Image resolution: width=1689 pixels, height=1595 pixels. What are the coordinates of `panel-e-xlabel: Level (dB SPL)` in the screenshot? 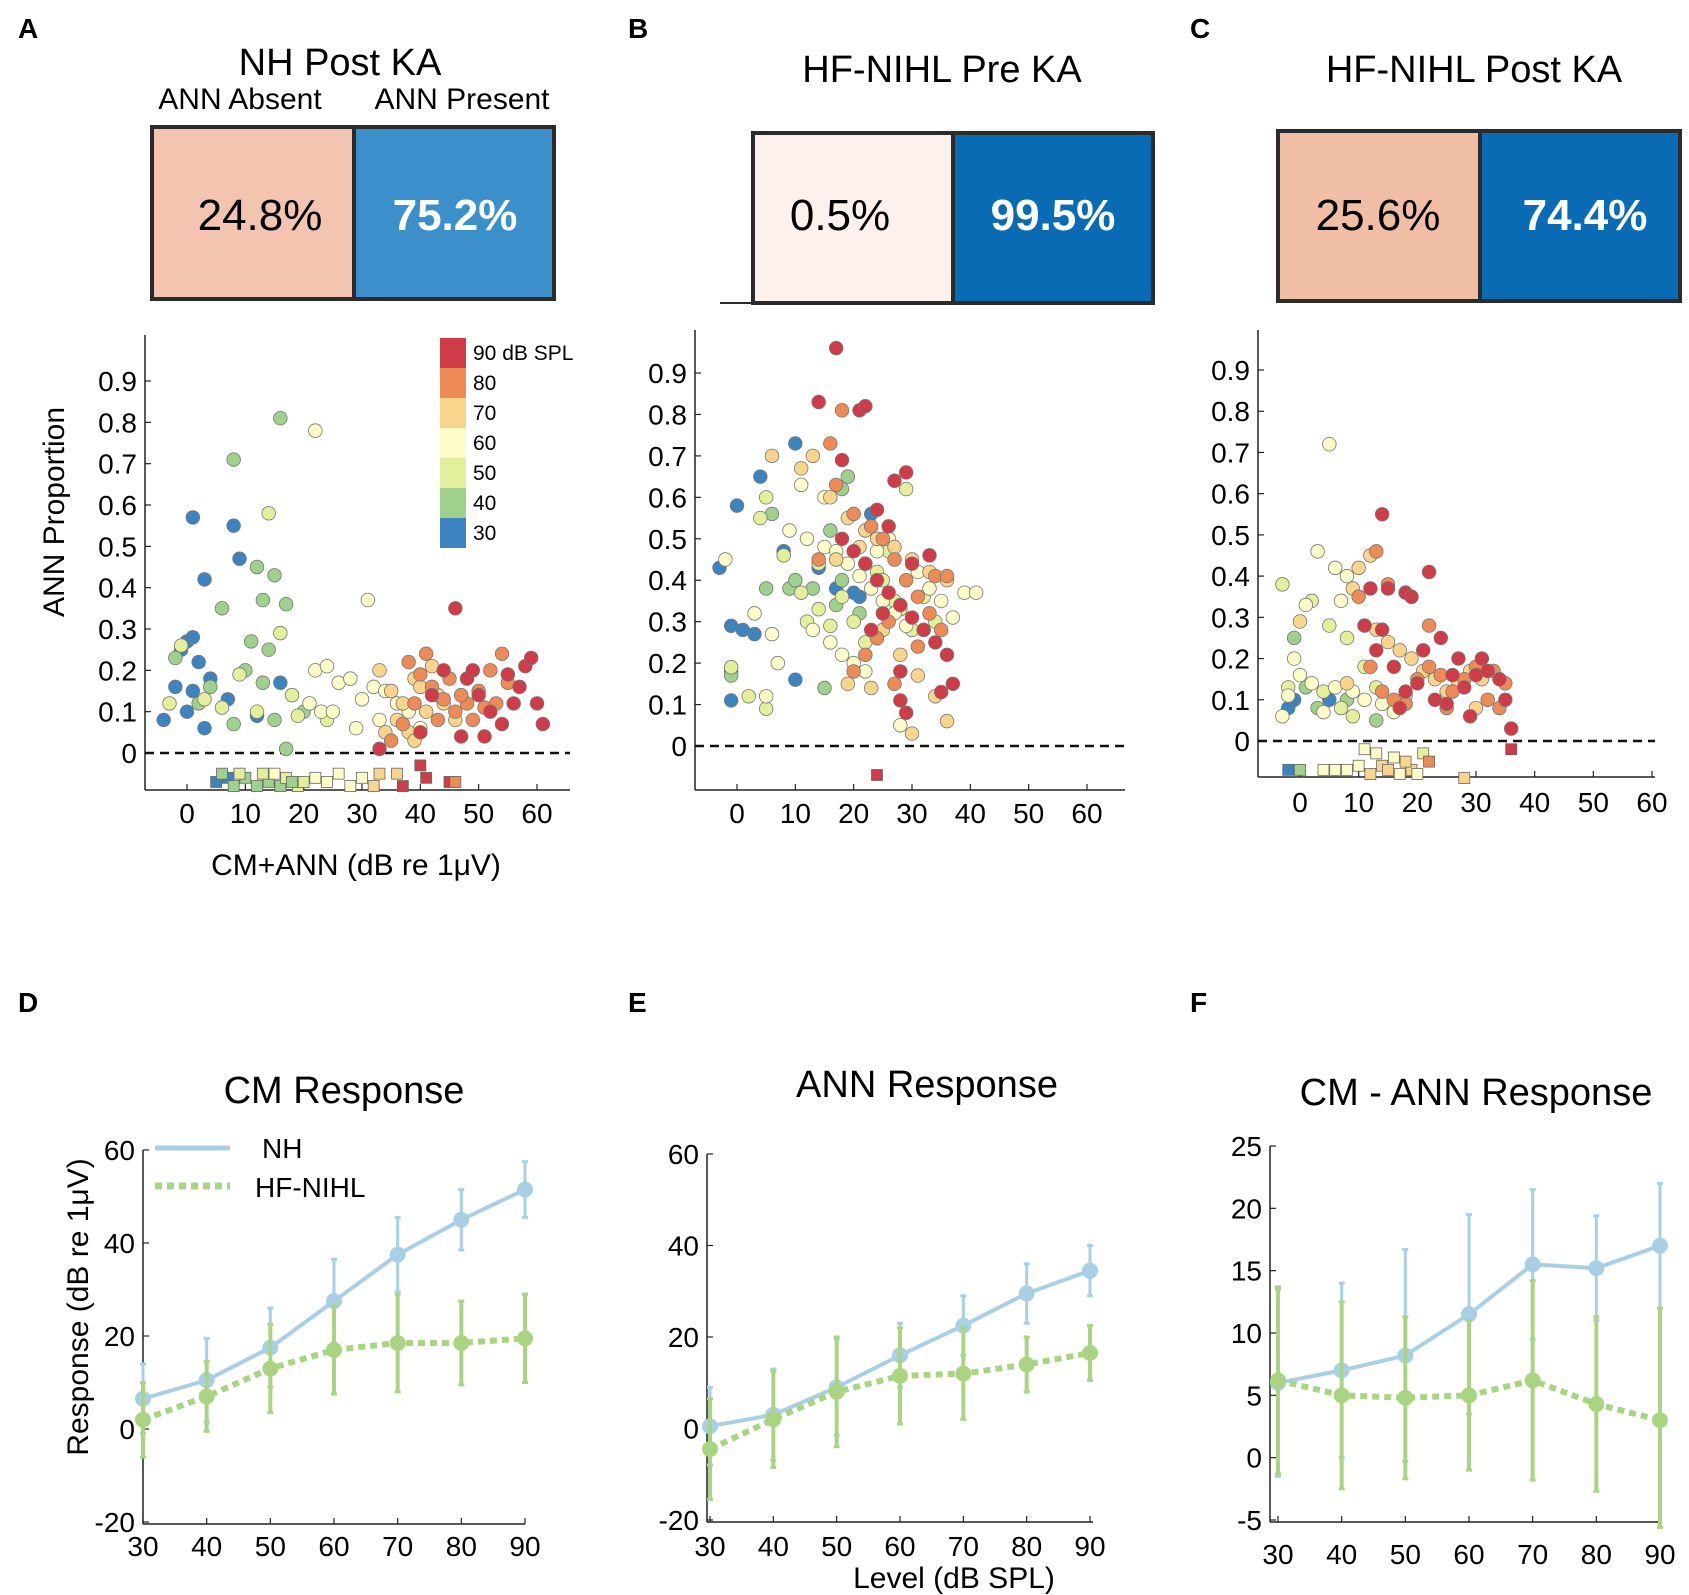 It's located at (954, 1578).